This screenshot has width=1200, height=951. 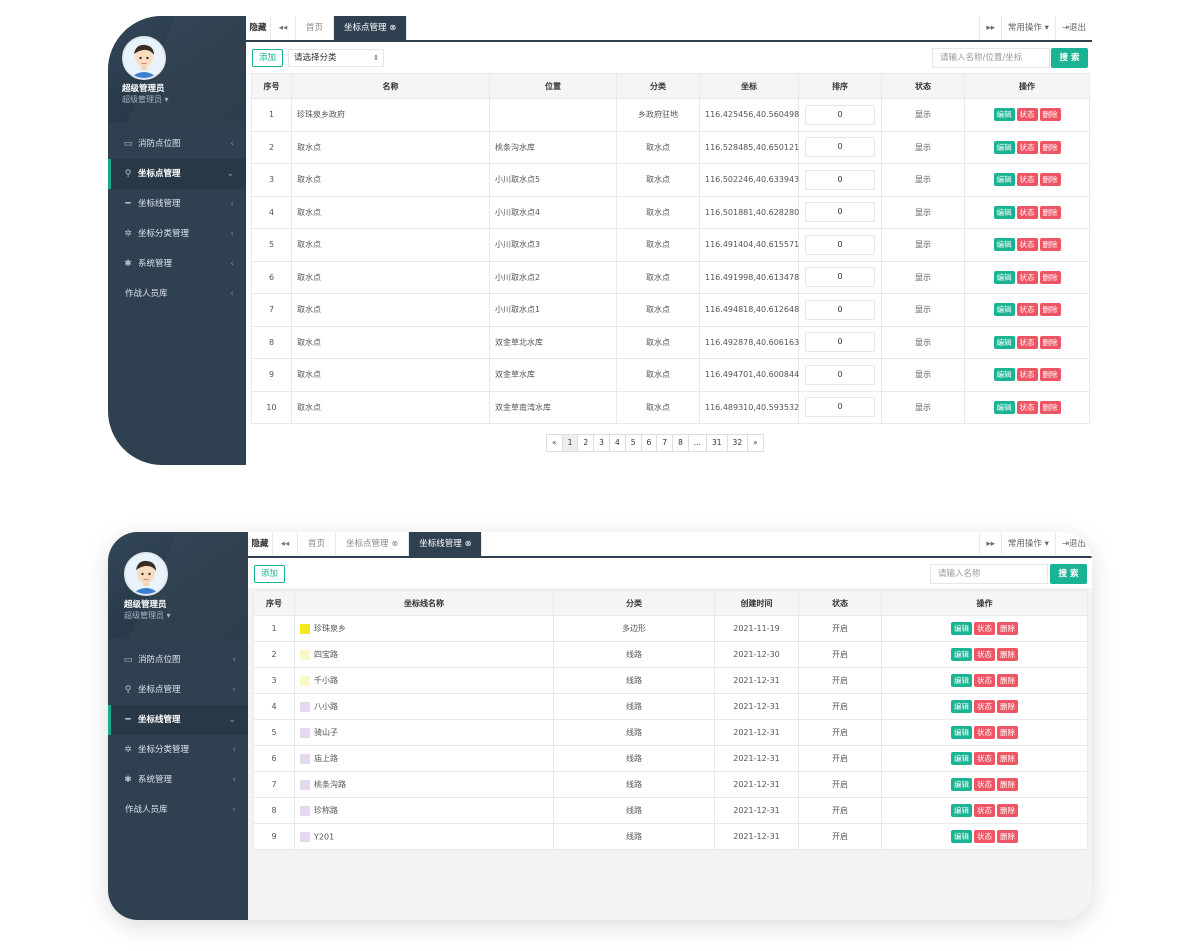 What do you see at coordinates (177, 234) in the screenshot?
I see `sidebar-item: ✲ 坐标分类管理 ‹` at bounding box center [177, 234].